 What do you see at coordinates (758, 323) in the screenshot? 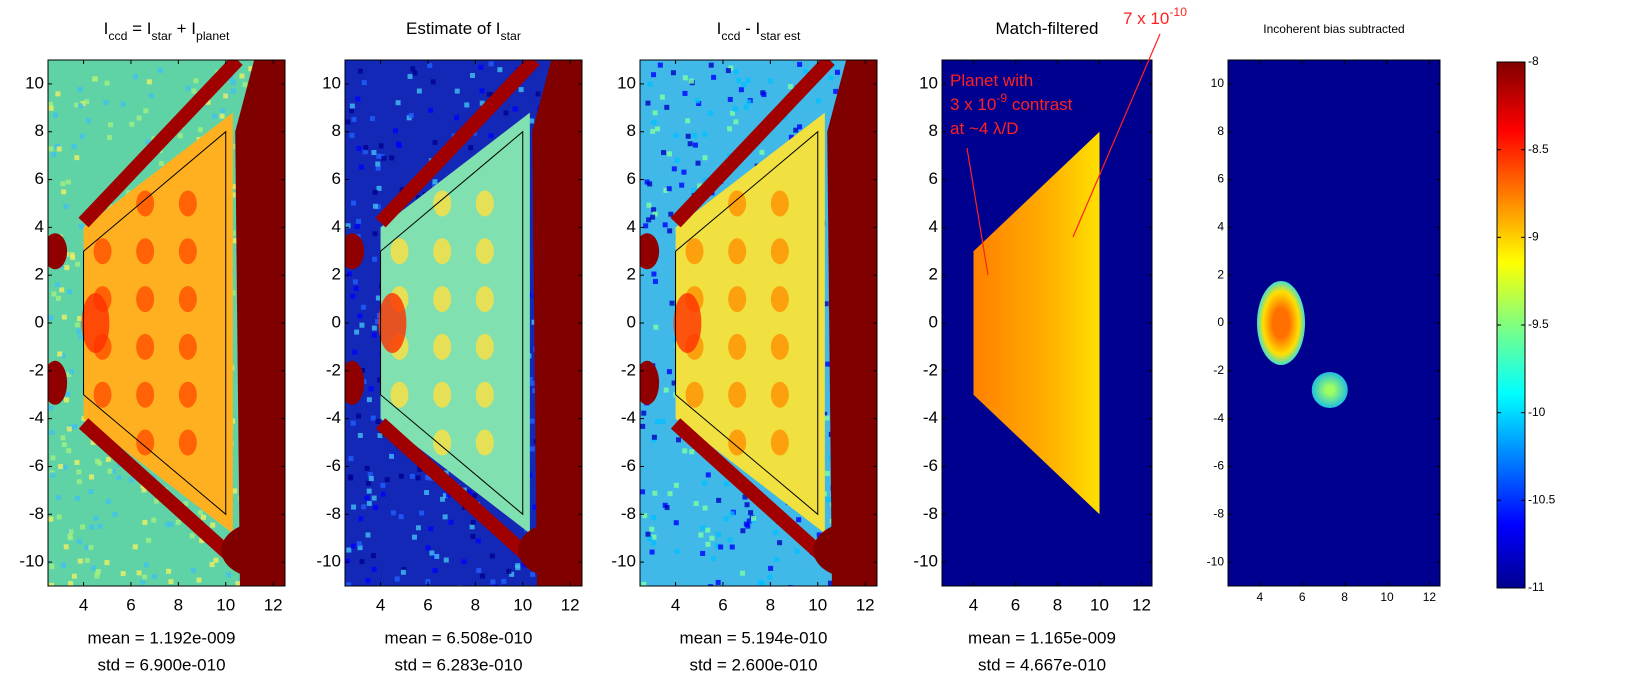
I see `heatmap` at bounding box center [758, 323].